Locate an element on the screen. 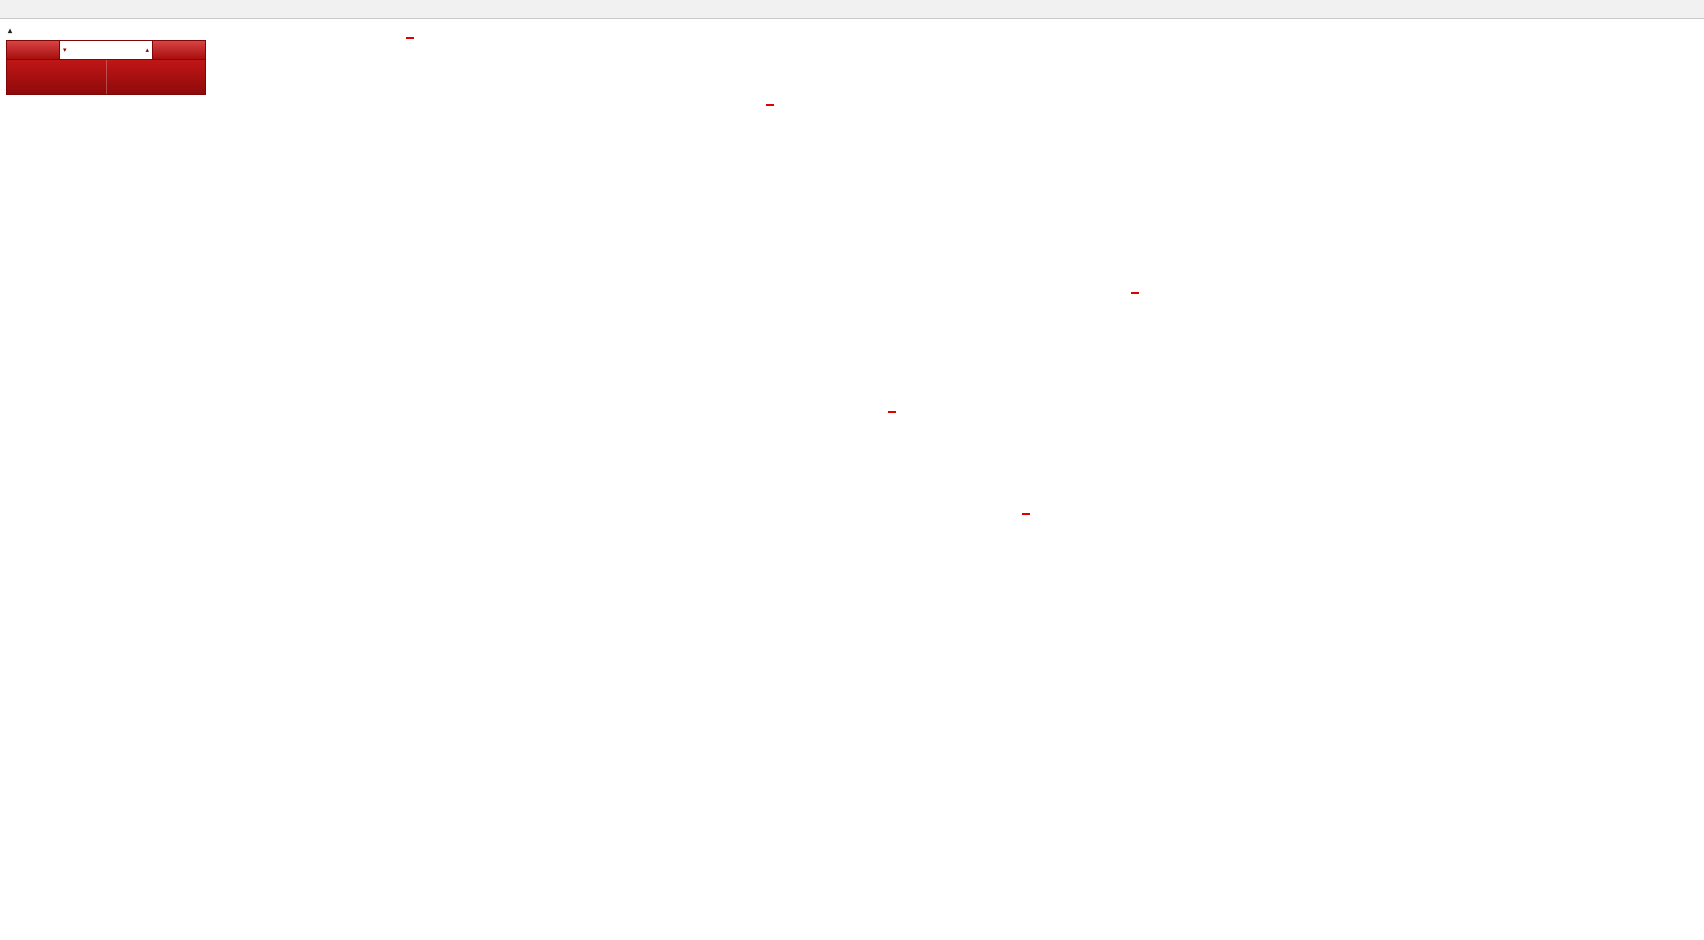  notification-icon is located at coordinates (1692, 8).